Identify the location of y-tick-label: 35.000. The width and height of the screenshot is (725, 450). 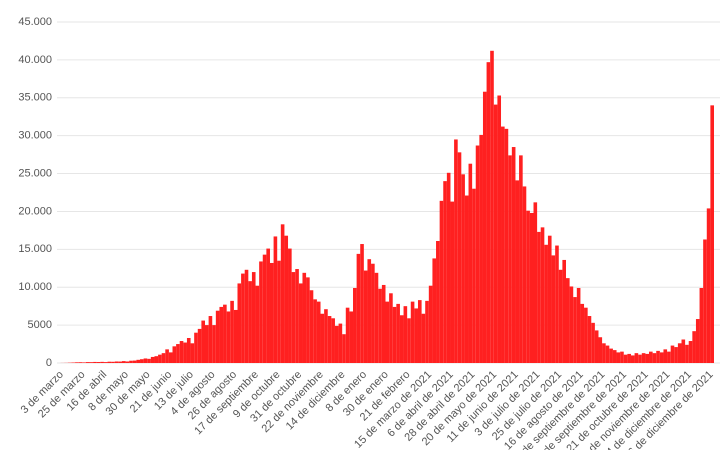
(35, 98).